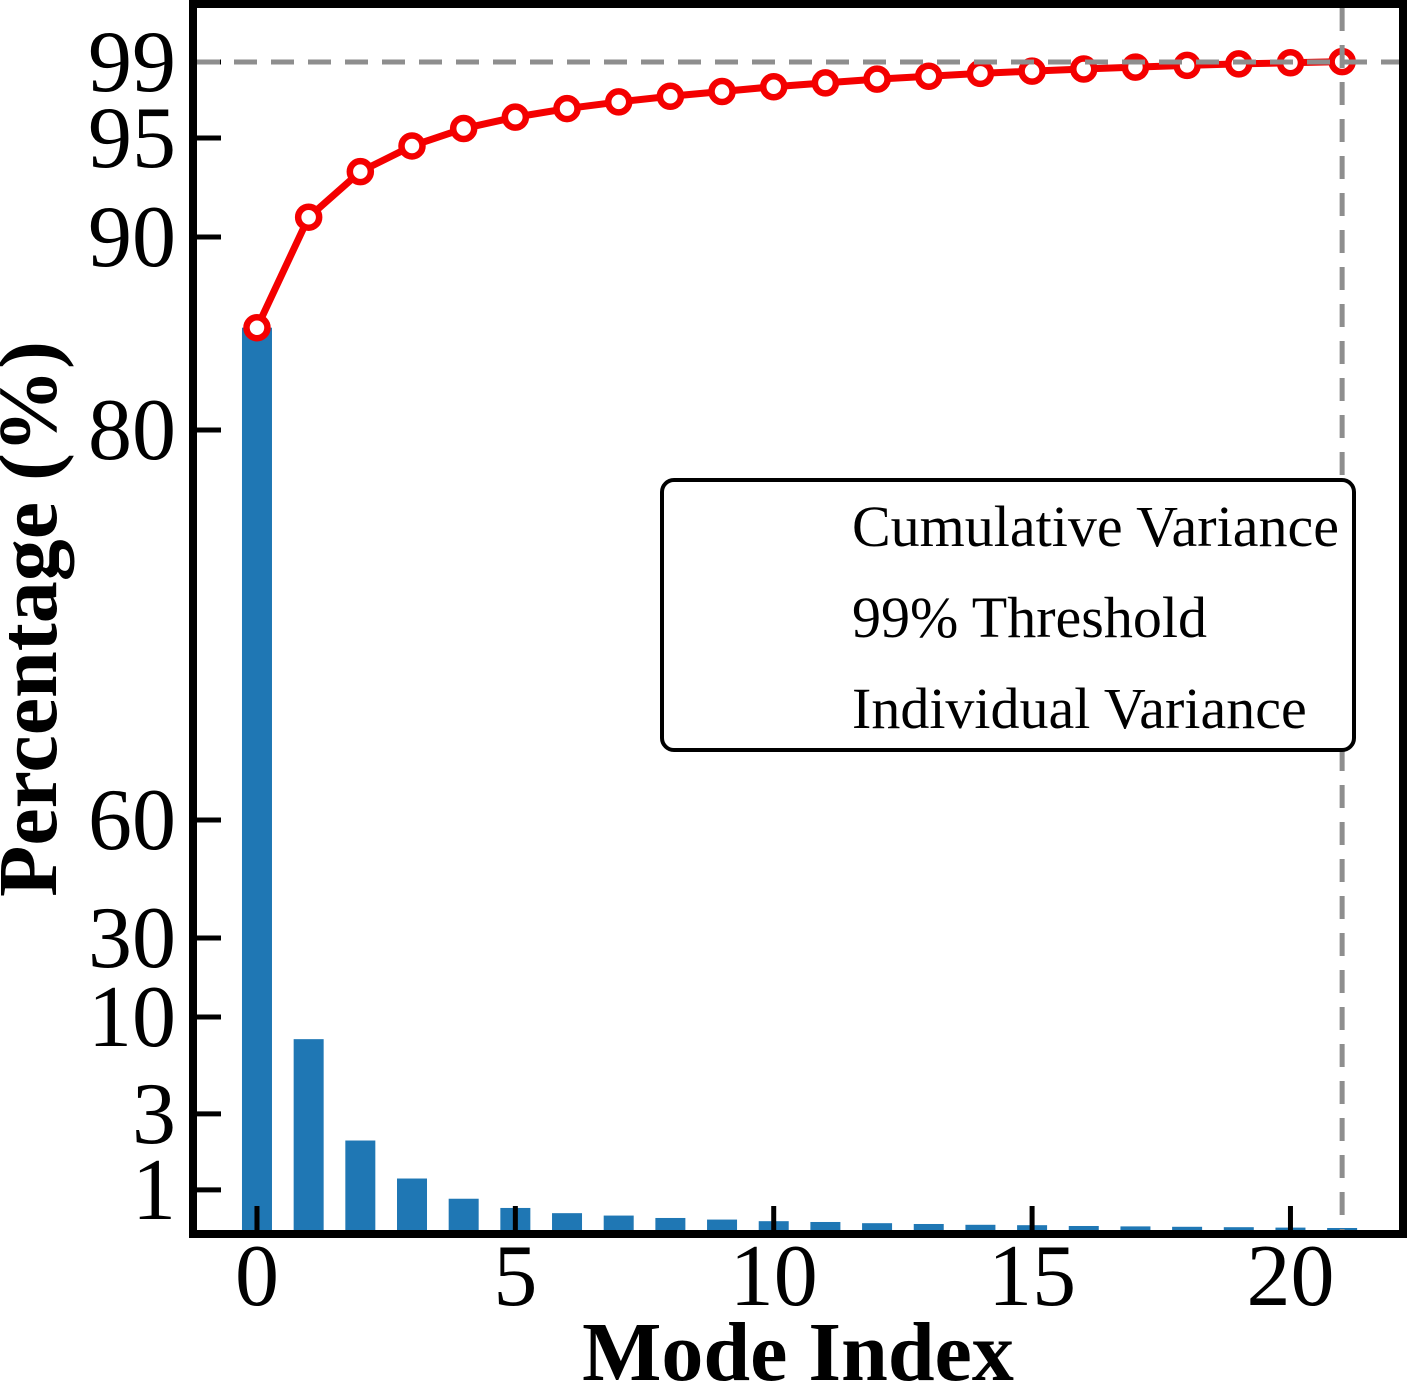 The image size is (1414, 1396). I want to click on legend-box, so click(1008, 615).